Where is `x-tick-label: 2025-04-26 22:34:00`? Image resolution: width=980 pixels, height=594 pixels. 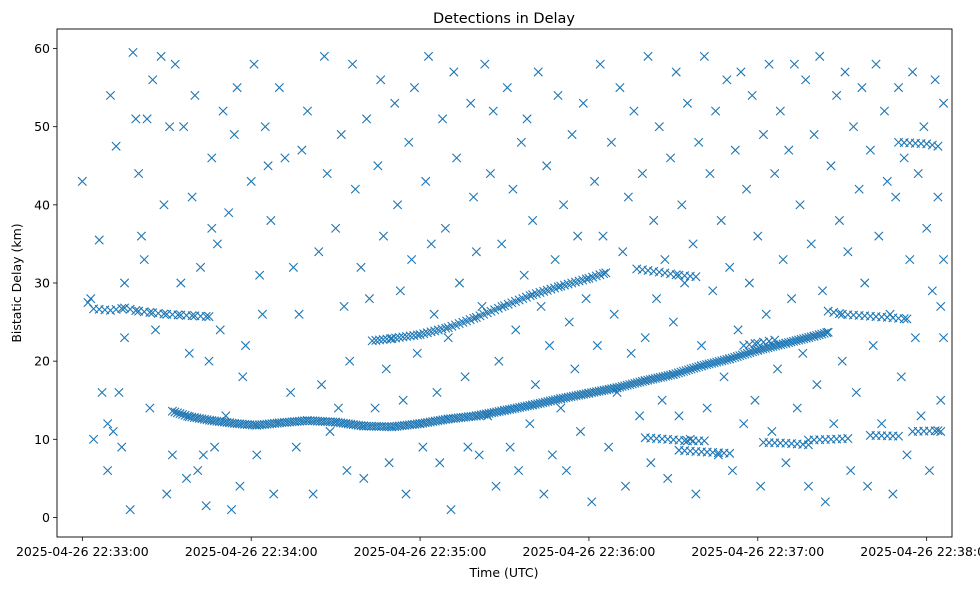 x-tick-label: 2025-04-26 22:34:00 is located at coordinates (251, 551).